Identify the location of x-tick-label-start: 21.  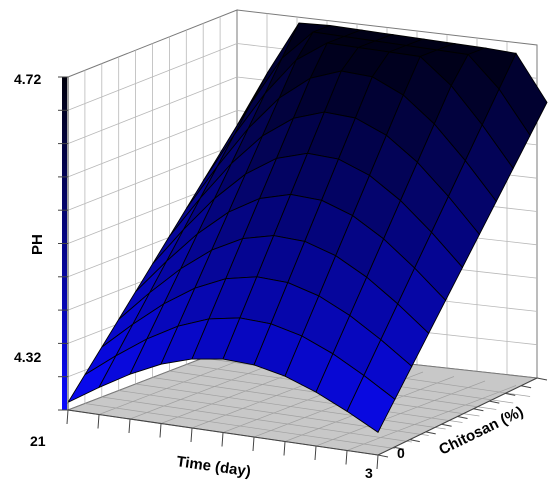
(38, 441).